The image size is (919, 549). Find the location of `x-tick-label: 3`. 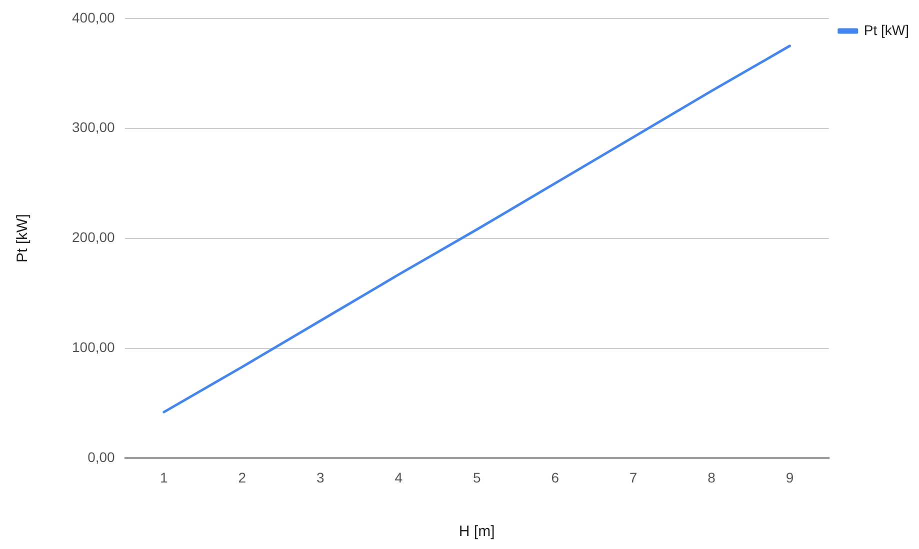

x-tick-label: 3 is located at coordinates (320, 477).